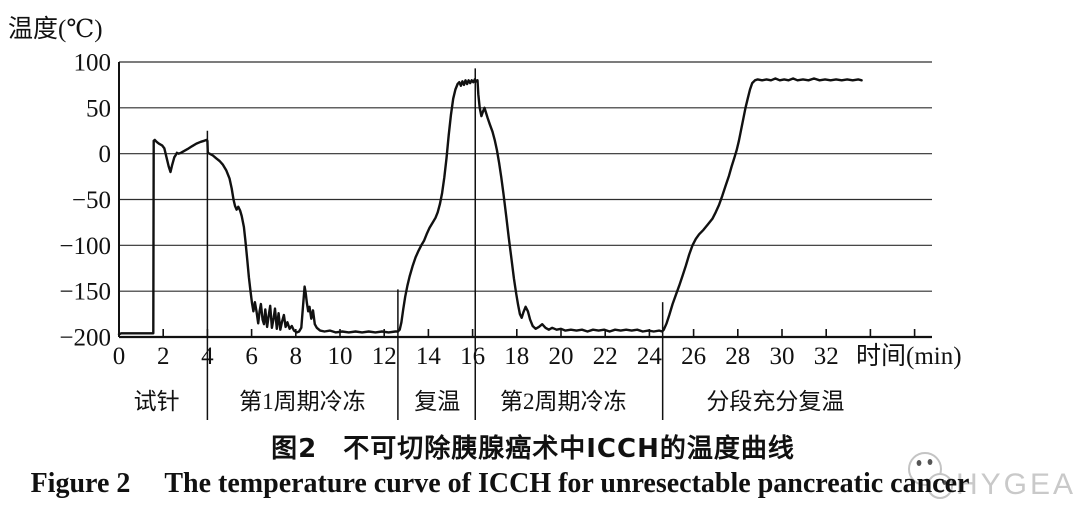 Image resolution: width=1080 pixels, height=526 pixels. I want to click on x-tick-label: 8, so click(296, 356).